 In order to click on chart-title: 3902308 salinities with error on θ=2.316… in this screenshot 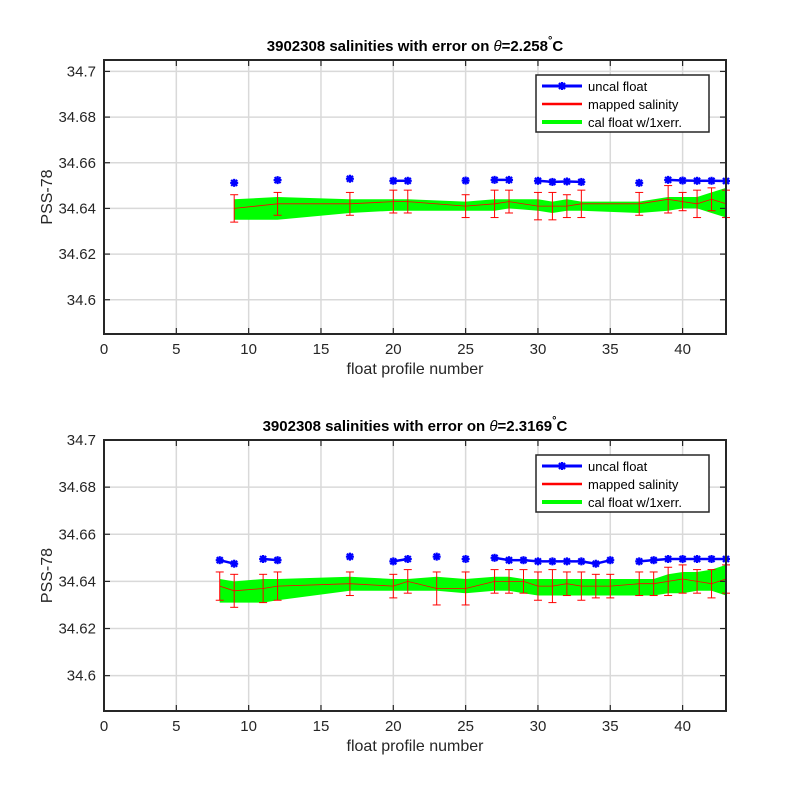, I will do `click(415, 425)`.